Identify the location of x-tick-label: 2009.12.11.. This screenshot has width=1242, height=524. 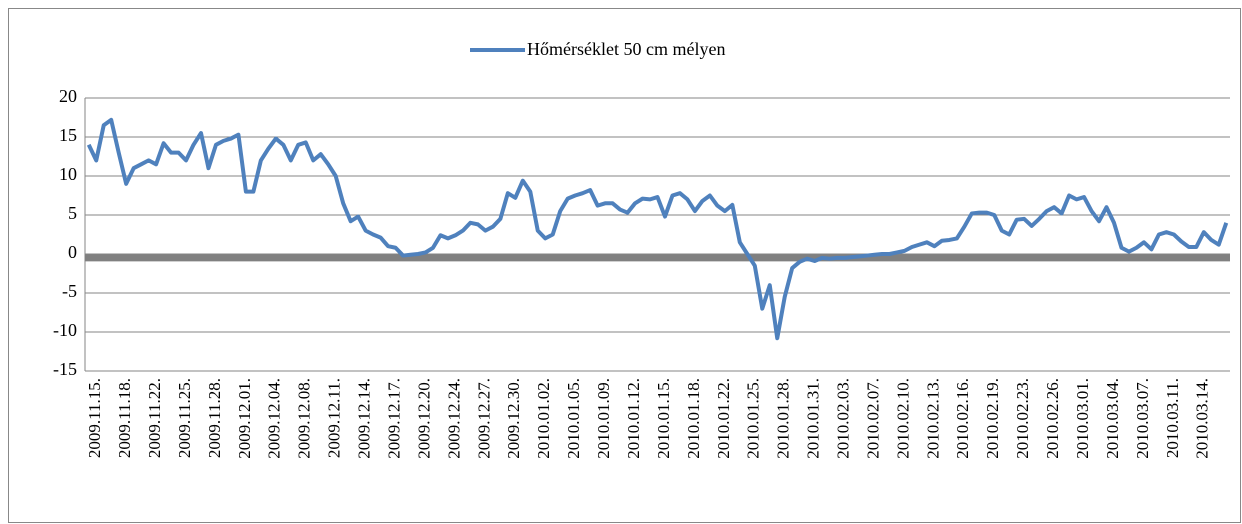
(334, 418).